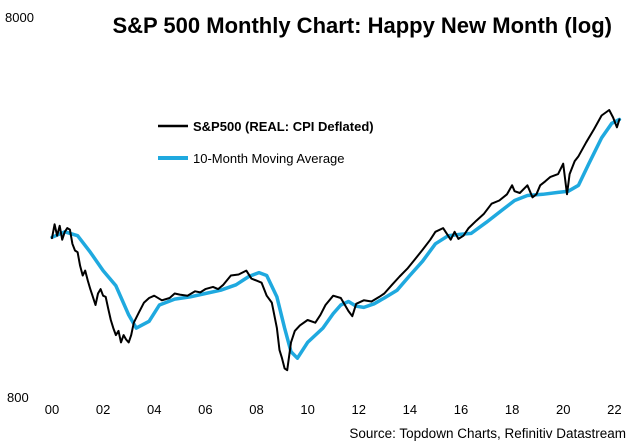 This screenshot has height=447, width=640. What do you see at coordinates (563, 409) in the screenshot?
I see `x-tick-label-20: 20` at bounding box center [563, 409].